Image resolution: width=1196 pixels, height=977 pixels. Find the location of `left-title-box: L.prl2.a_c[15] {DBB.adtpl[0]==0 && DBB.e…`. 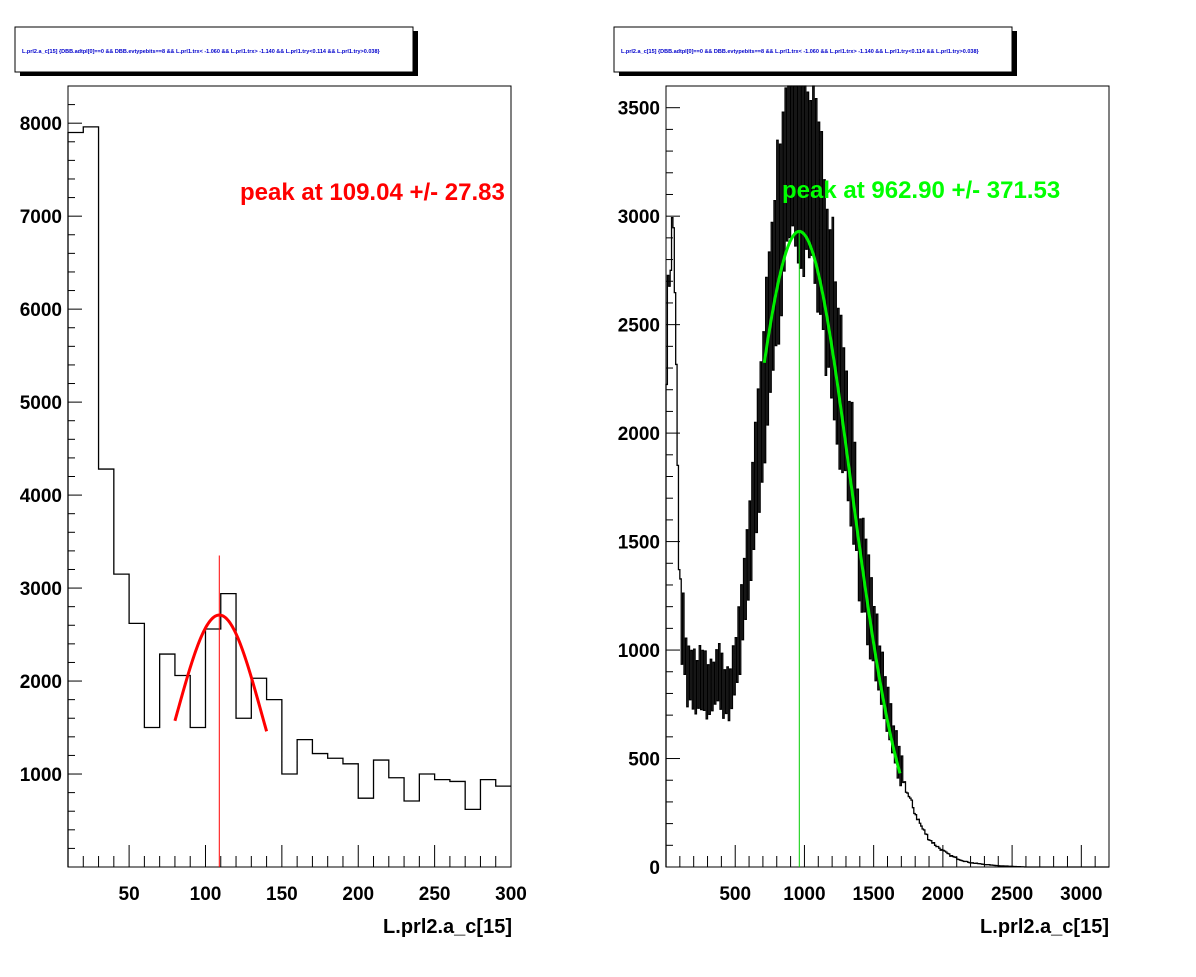

left-title-box: L.prl2.a_c[15] {DBB.adtpl[0]==0 && DBB.e… is located at coordinates (216, 51).